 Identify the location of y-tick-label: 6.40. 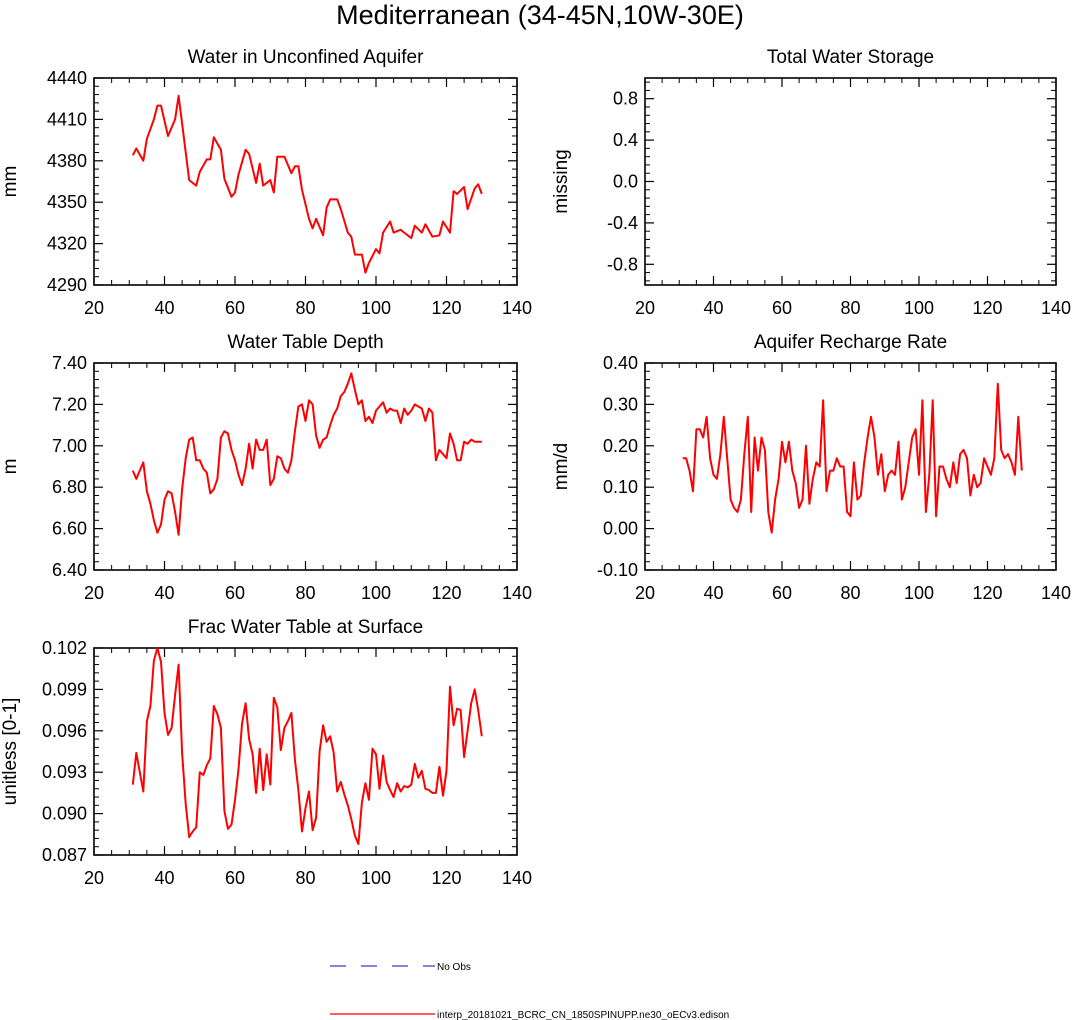
(69, 570).